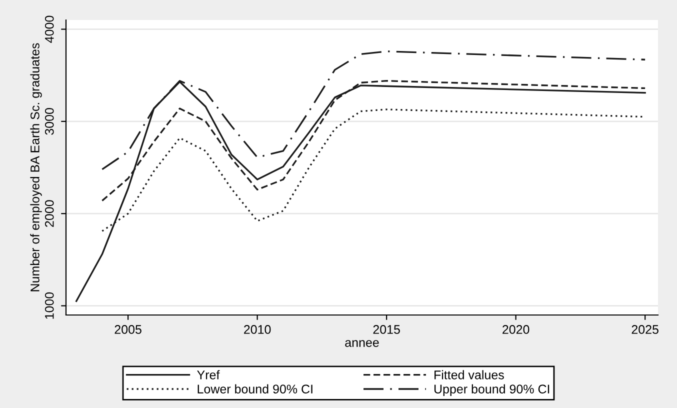  Describe the element at coordinates (49, 305) in the screenshot. I see `y-tick-label: 1000` at that location.